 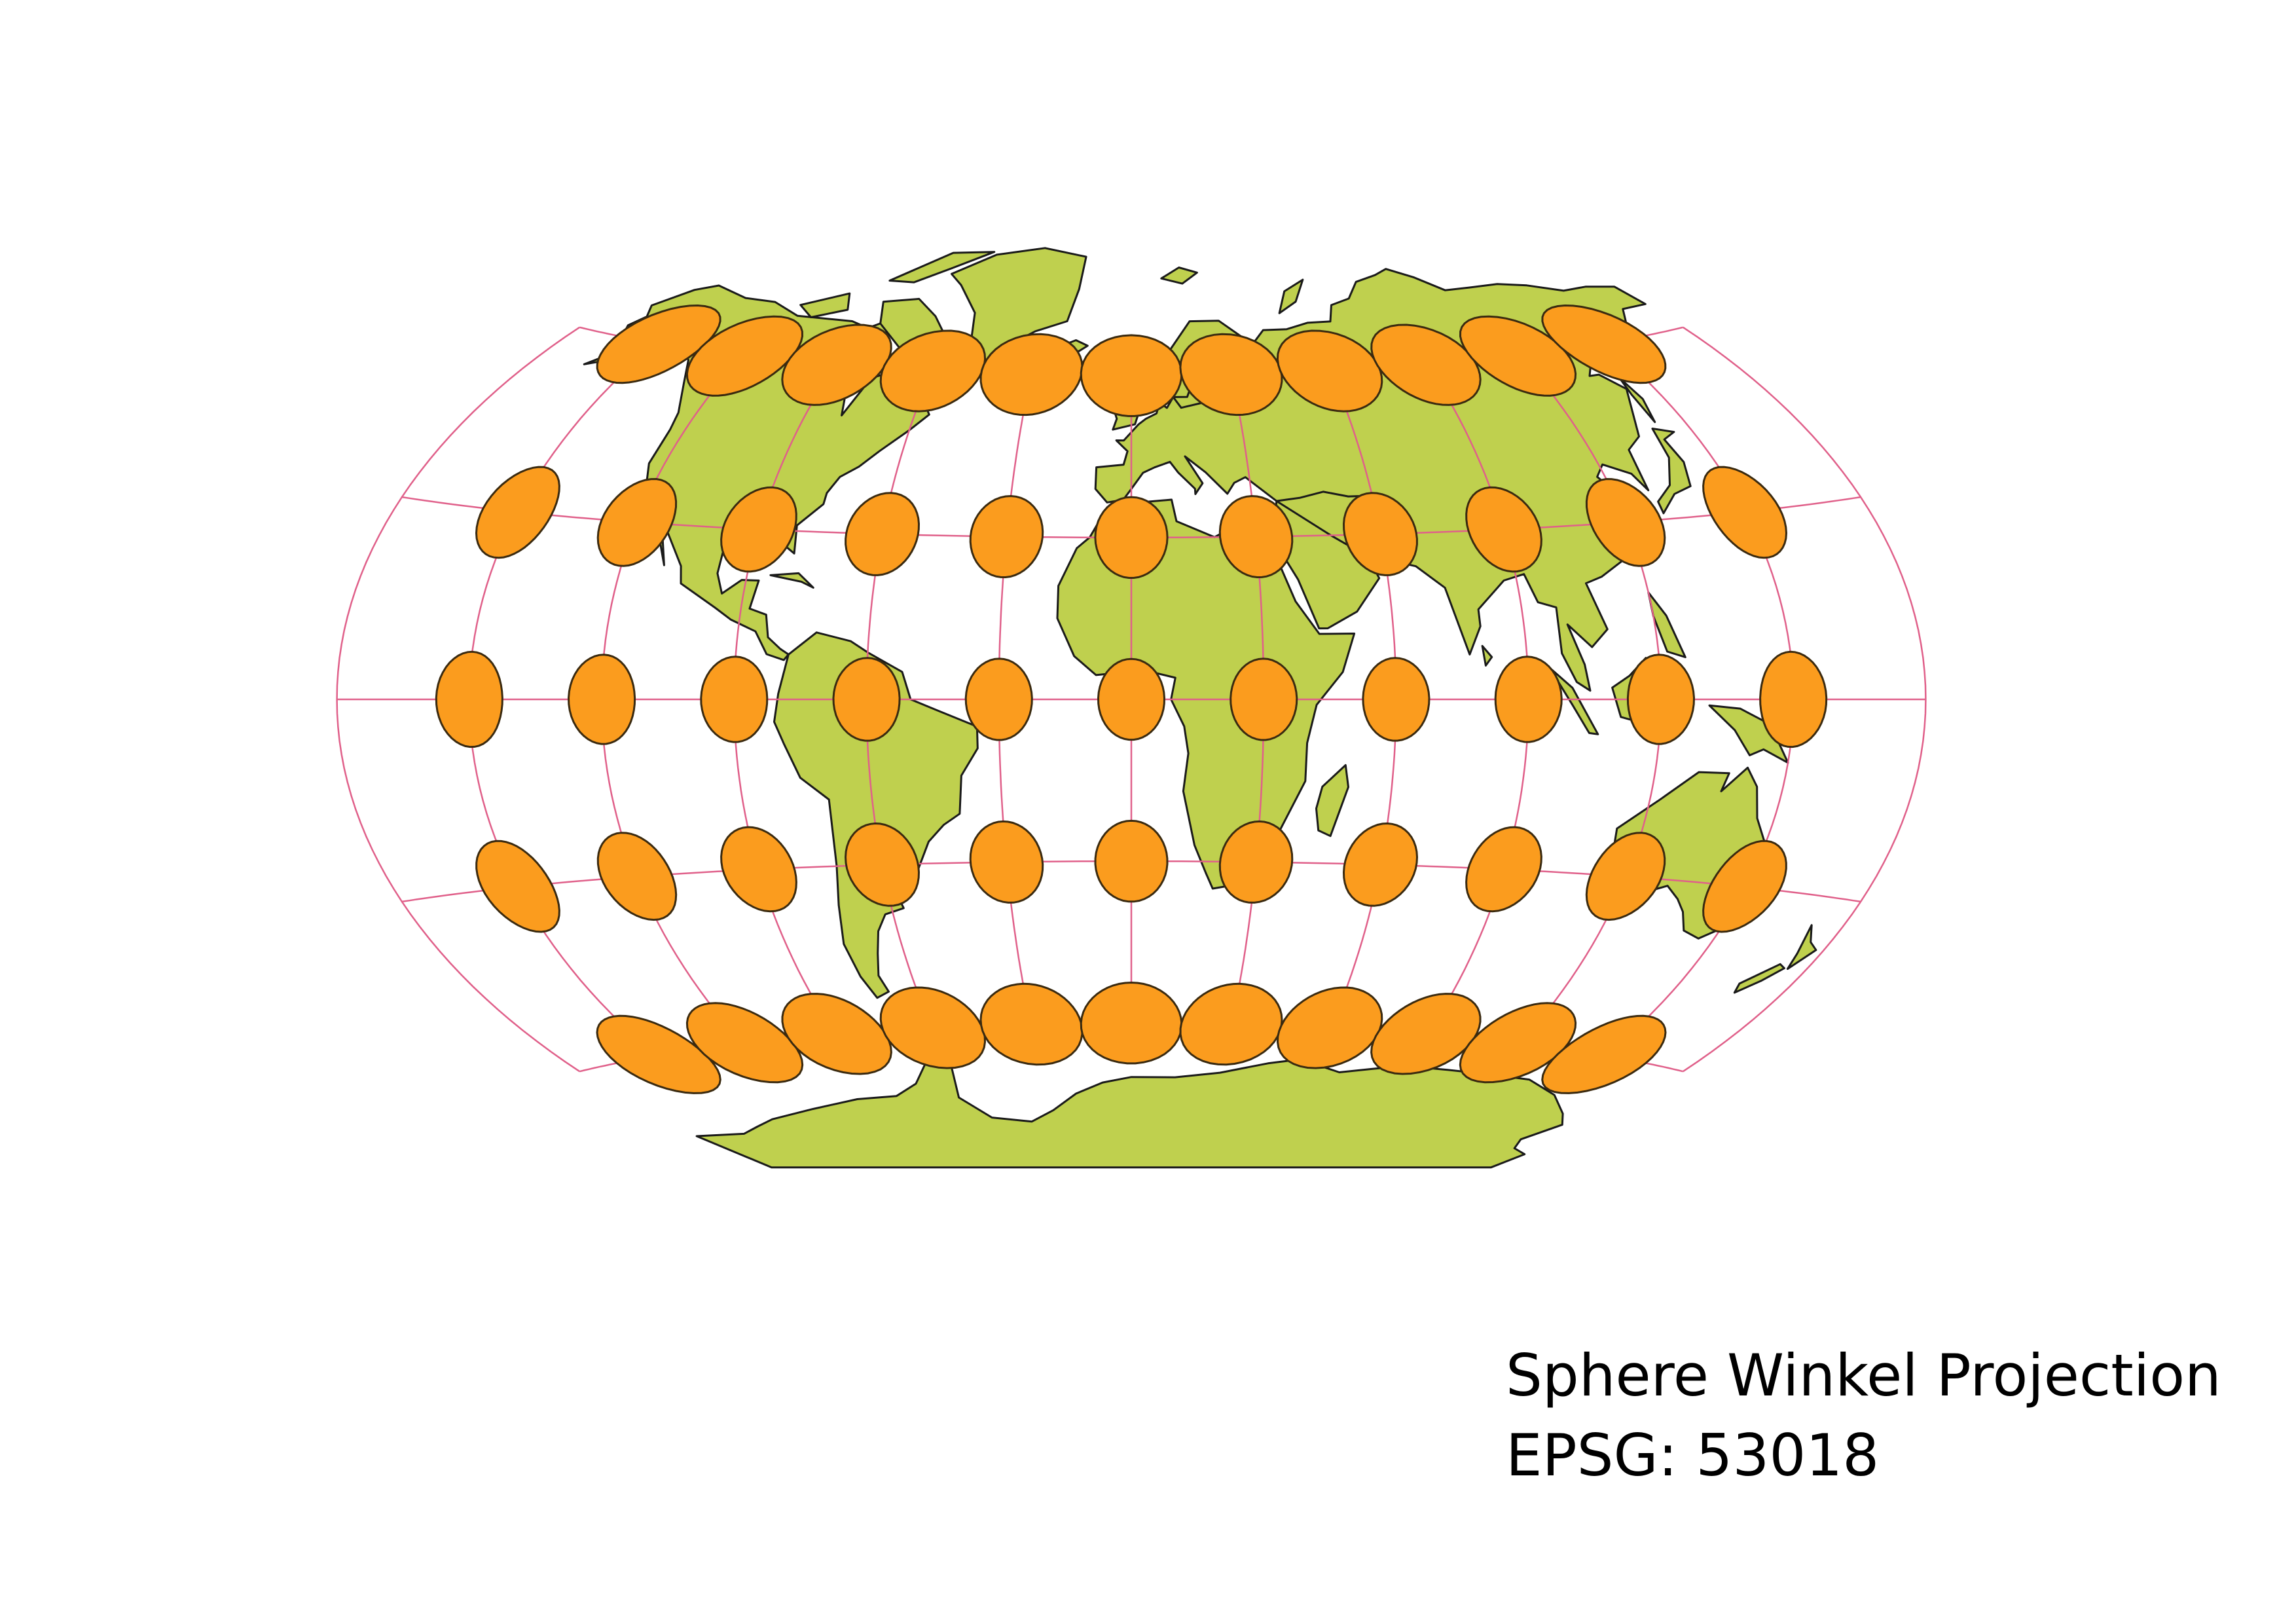 What do you see at coordinates (825, 305) in the screenshot?
I see `land-victoria-island` at bounding box center [825, 305].